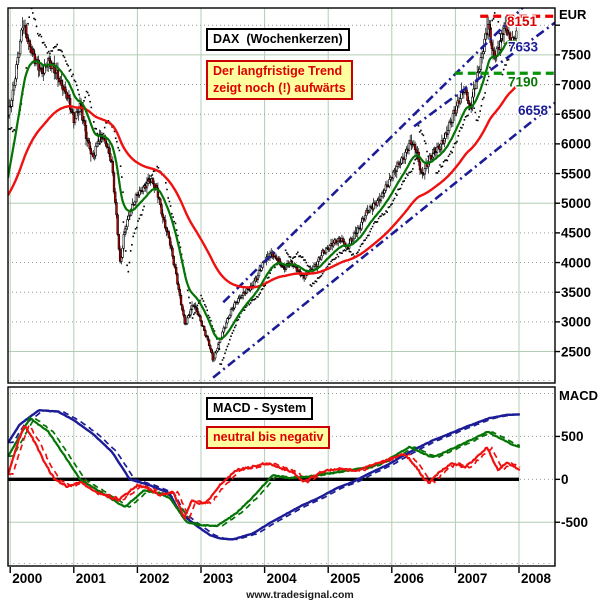  What do you see at coordinates (576, 55) in the screenshot?
I see `price-tick-label-7500: 7500` at bounding box center [576, 55].